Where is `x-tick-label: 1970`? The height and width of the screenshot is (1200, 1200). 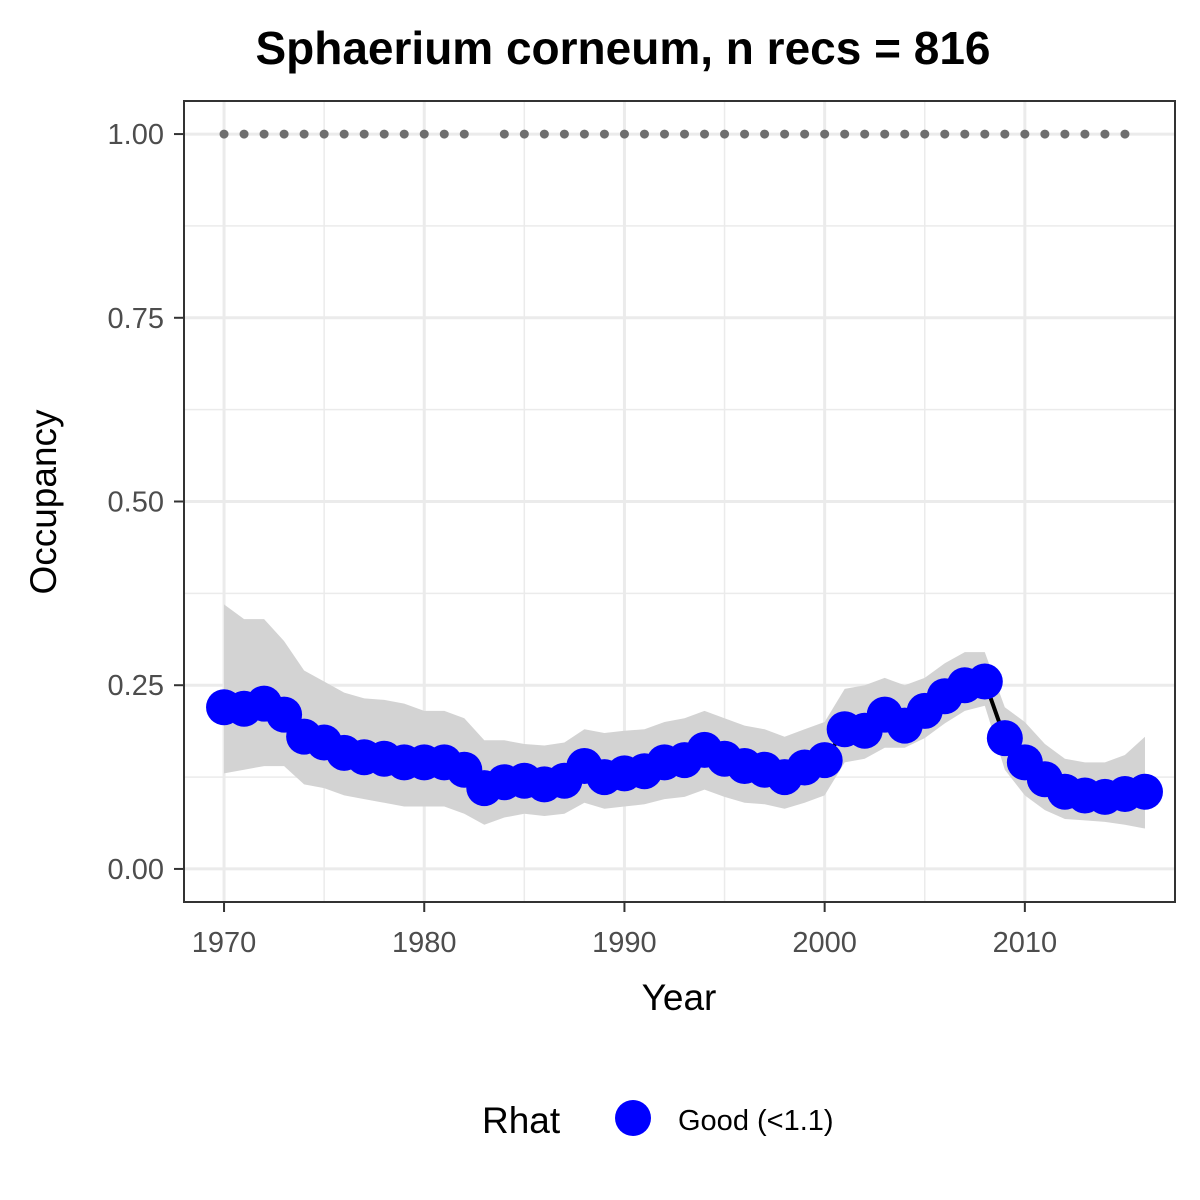 x-tick-label: 1970 is located at coordinates (224, 943).